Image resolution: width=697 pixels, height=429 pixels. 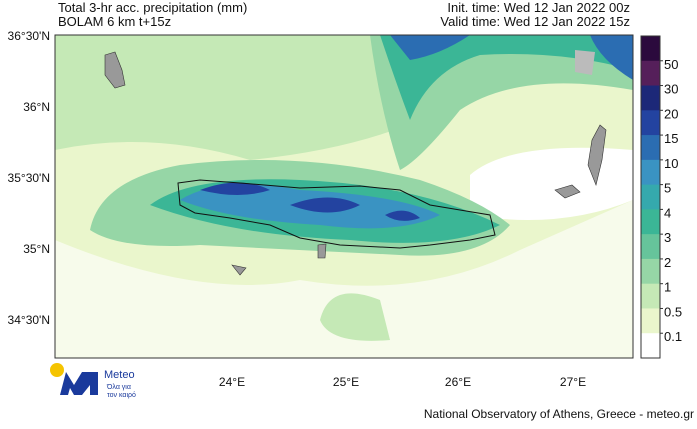 What do you see at coordinates (667, 262) in the screenshot?
I see `colorbar-label: 2` at bounding box center [667, 262].